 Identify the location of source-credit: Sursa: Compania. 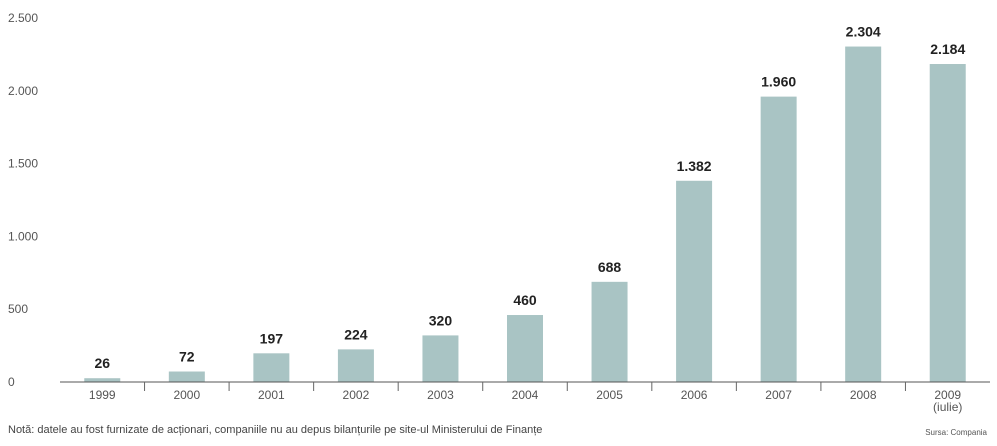
(956, 432).